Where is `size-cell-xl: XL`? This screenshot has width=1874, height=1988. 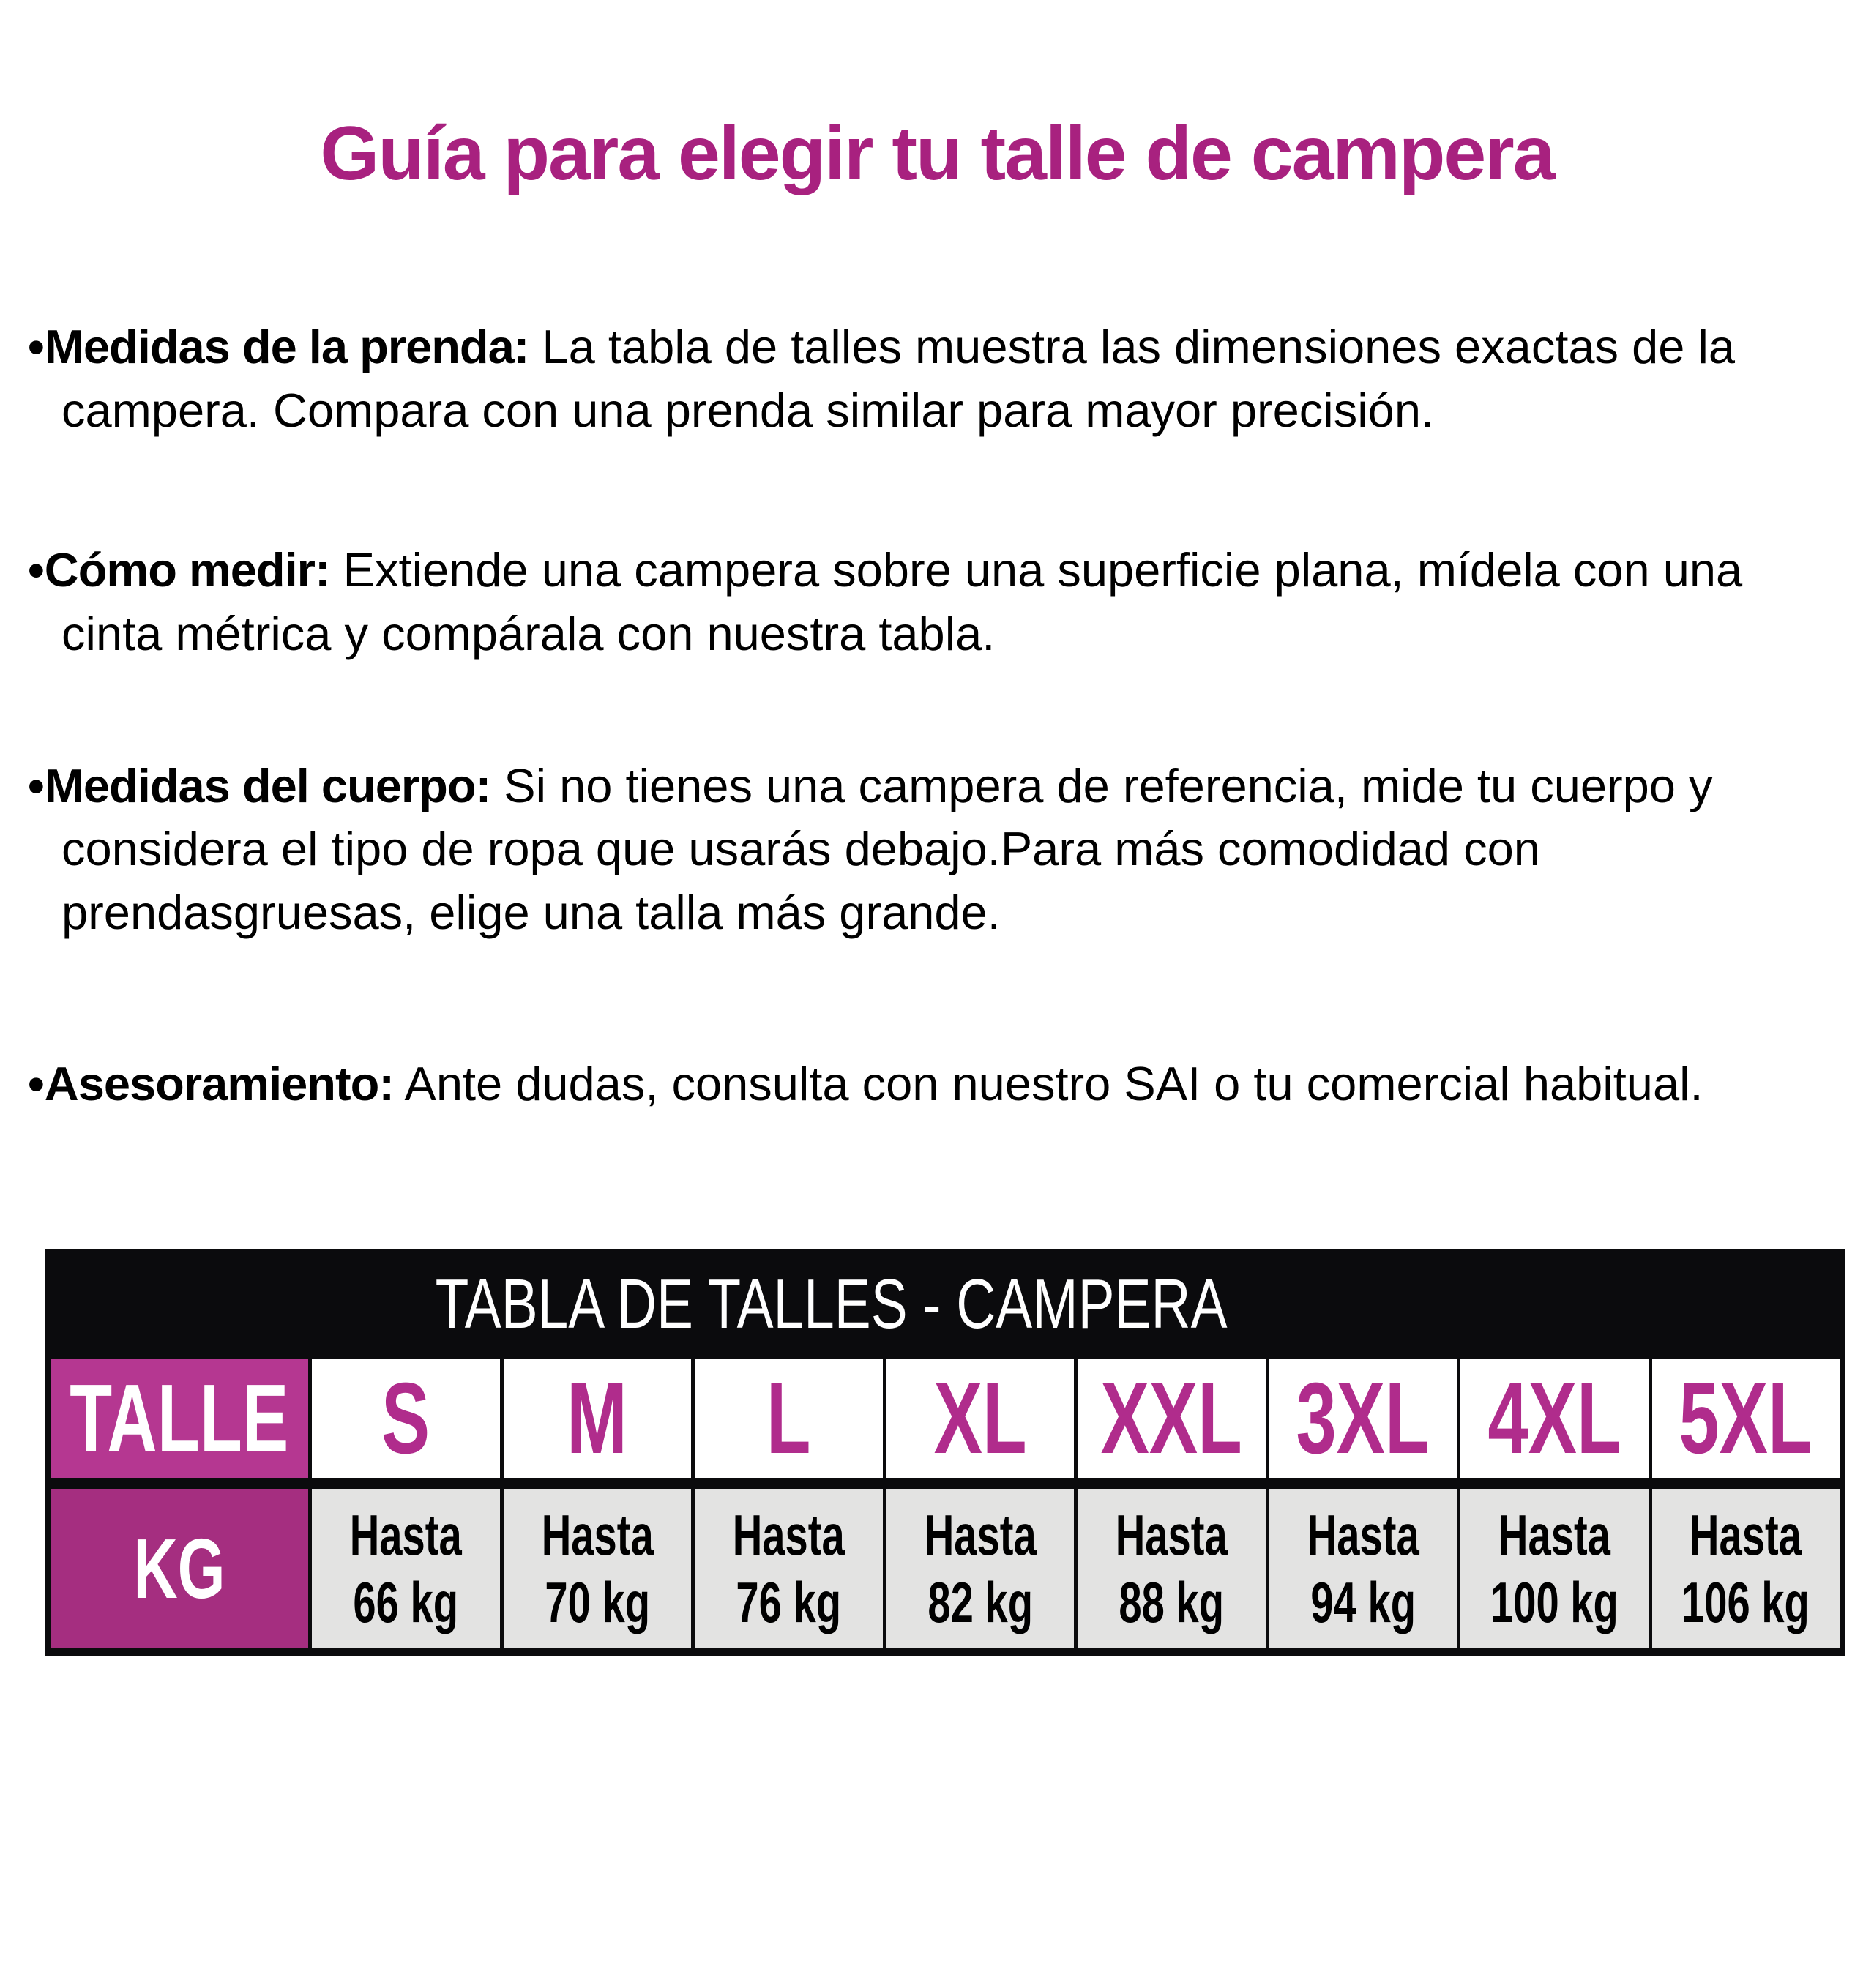
size-cell-xl: XL is located at coordinates (978, 1418).